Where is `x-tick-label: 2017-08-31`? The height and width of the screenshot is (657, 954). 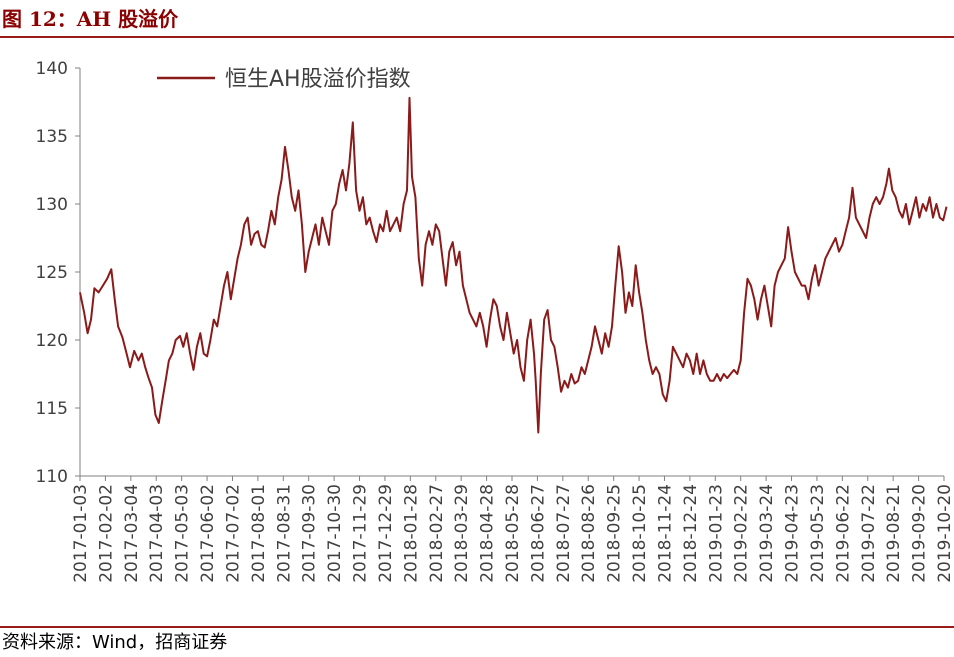
x-tick-label: 2017-08-31 is located at coordinates (284, 533).